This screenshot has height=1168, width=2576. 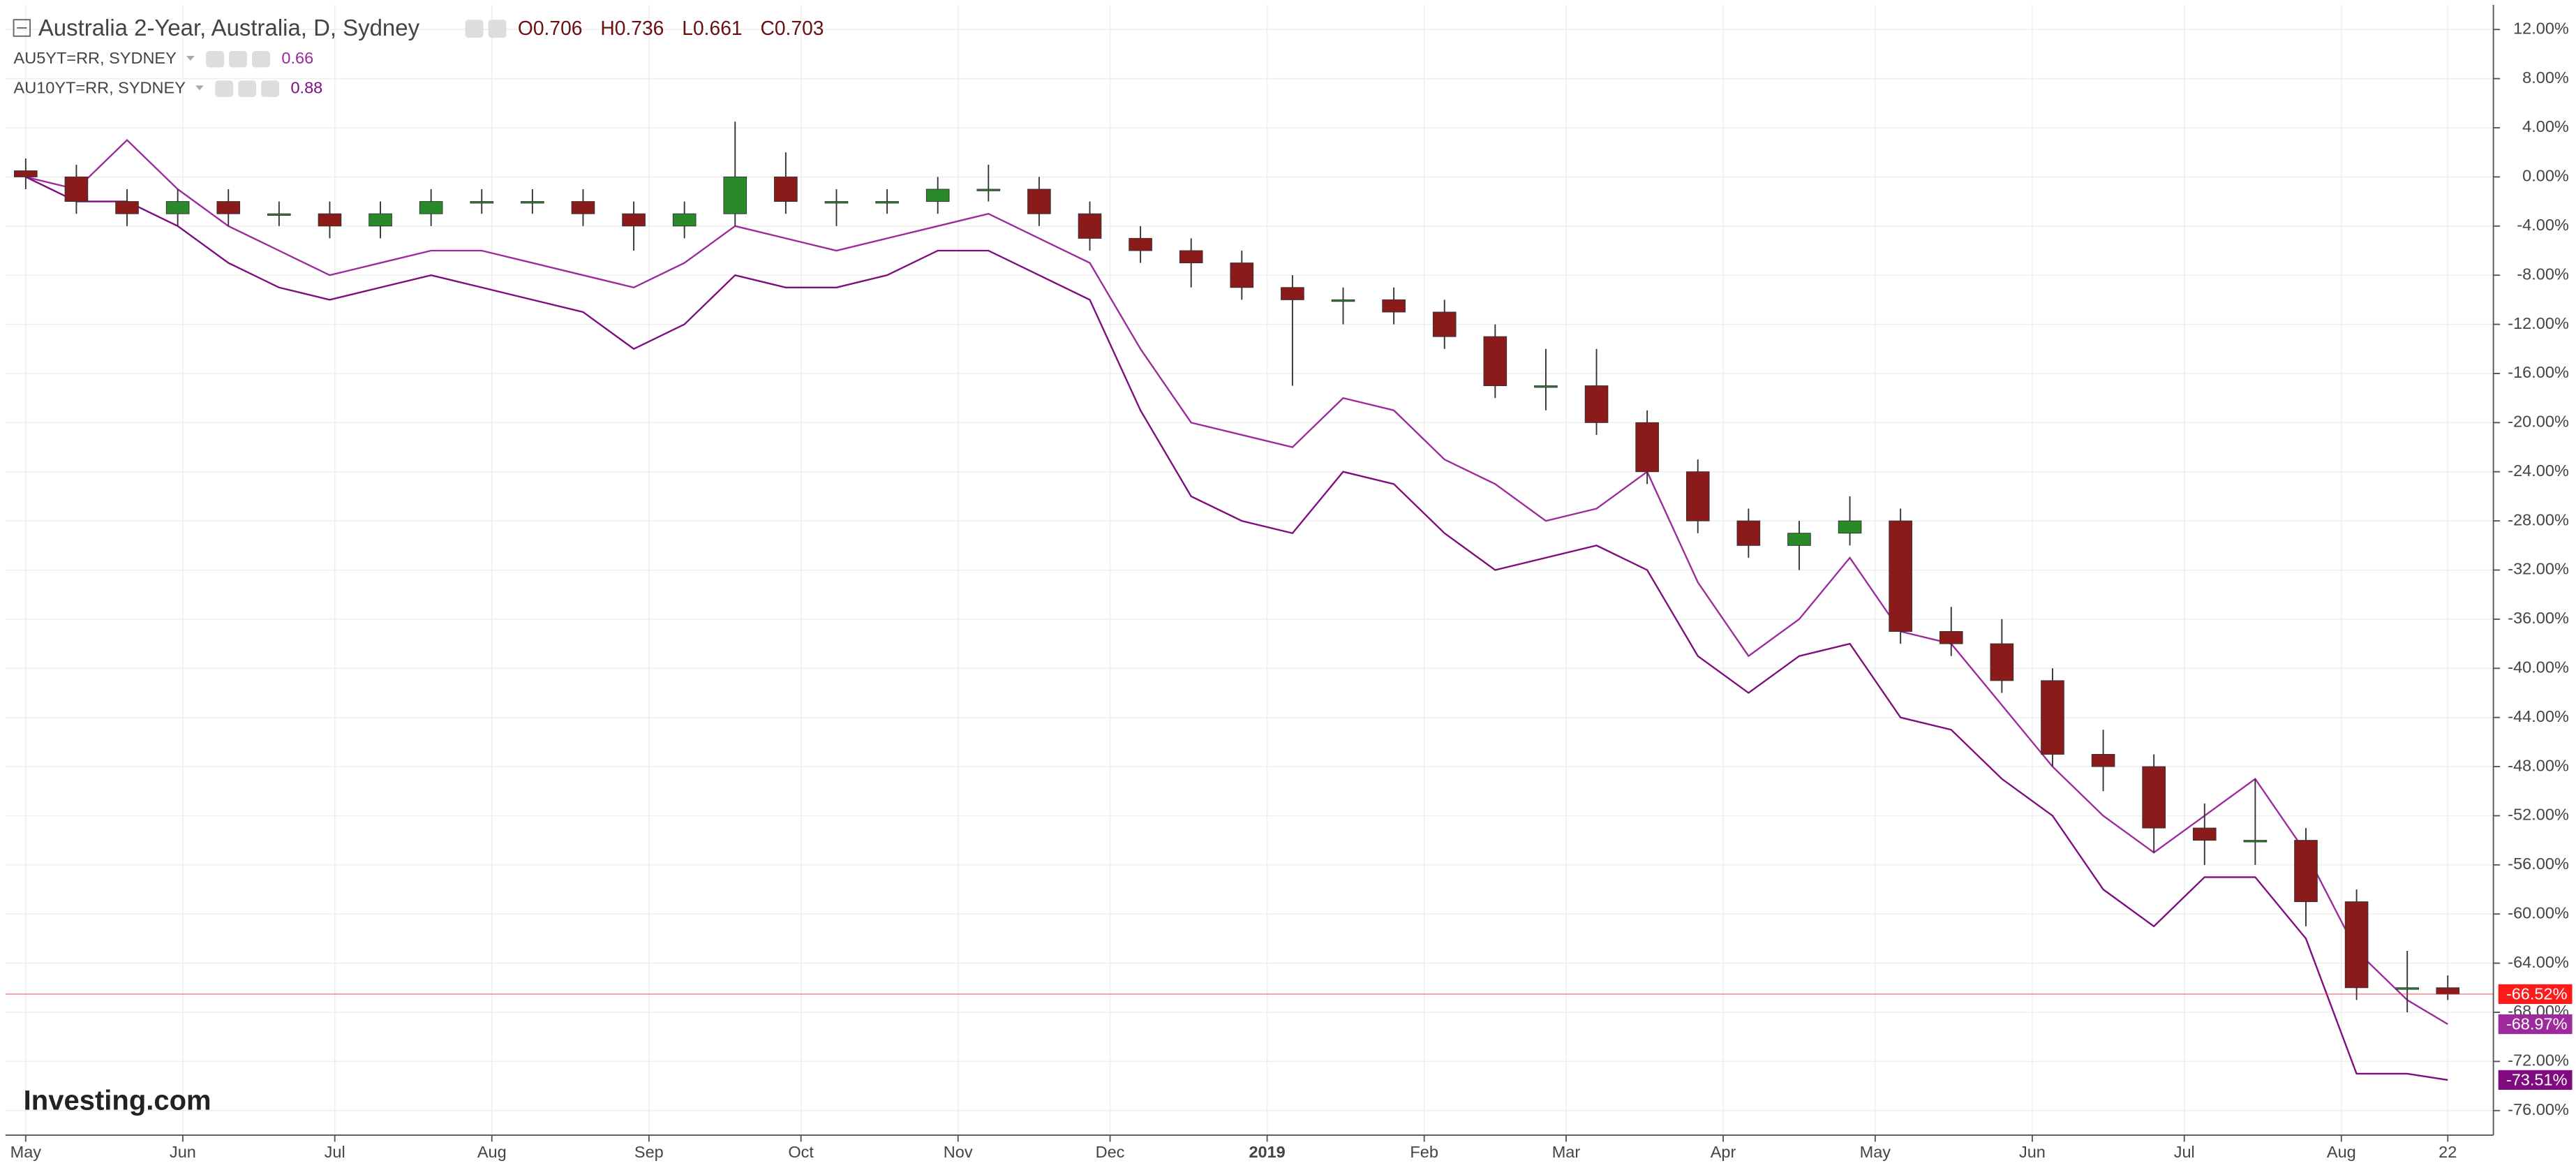 What do you see at coordinates (2538, 716) in the screenshot?
I see `y-tick-label: -44.00%` at bounding box center [2538, 716].